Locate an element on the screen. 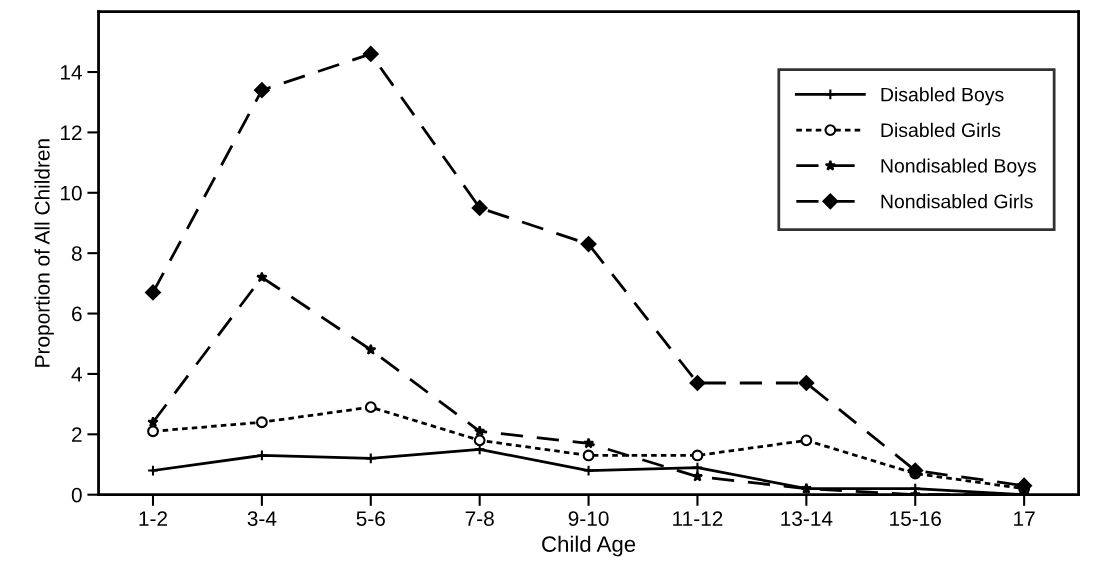 This screenshot has height=582, width=1095. y-axis-title: Proportion of All Children is located at coordinates (44, 253).